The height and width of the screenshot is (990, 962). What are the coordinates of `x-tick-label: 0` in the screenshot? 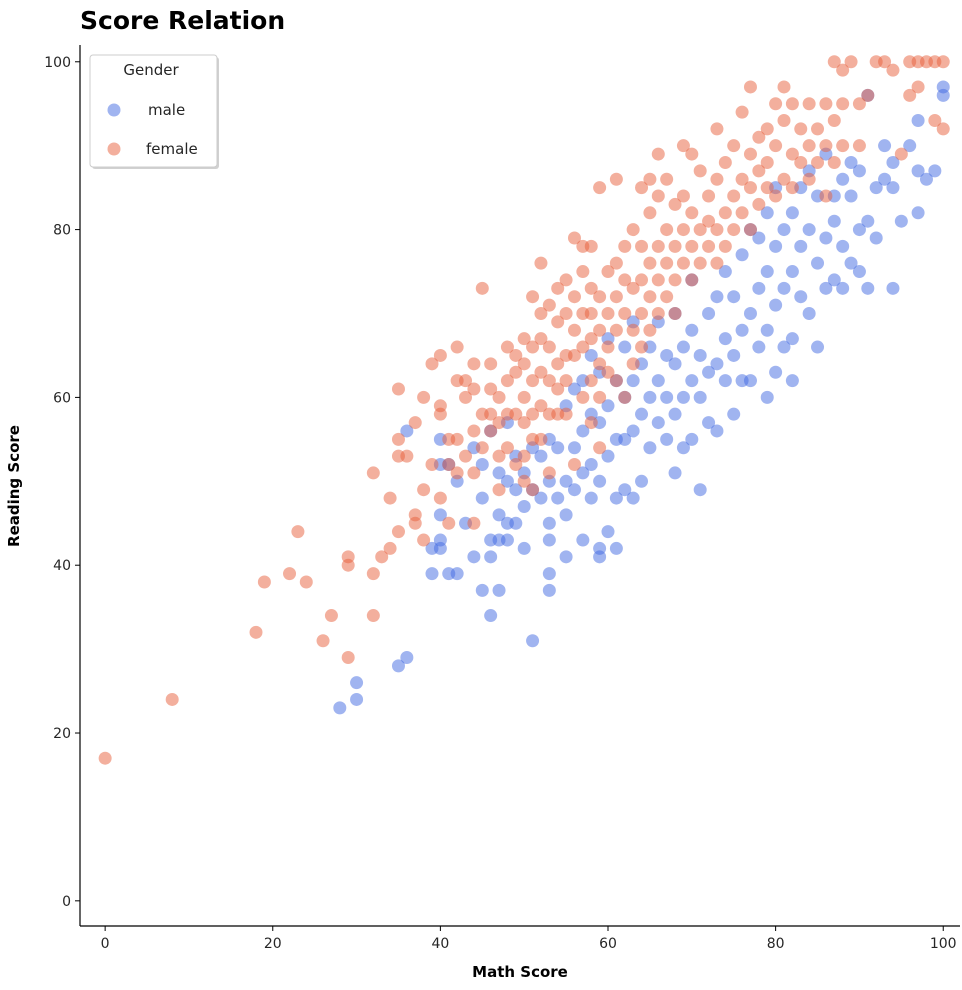 It's located at (105, 944).